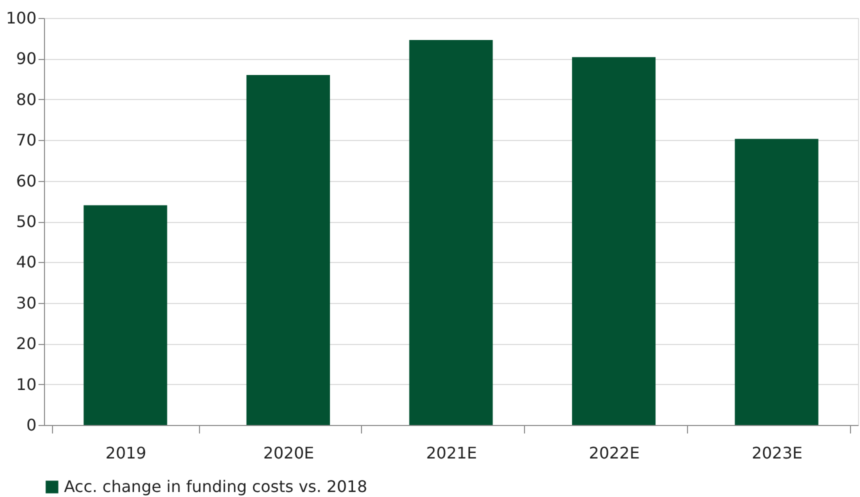 The height and width of the screenshot is (497, 860). What do you see at coordinates (614, 453) in the screenshot?
I see `x-tick-label: 2022E` at bounding box center [614, 453].